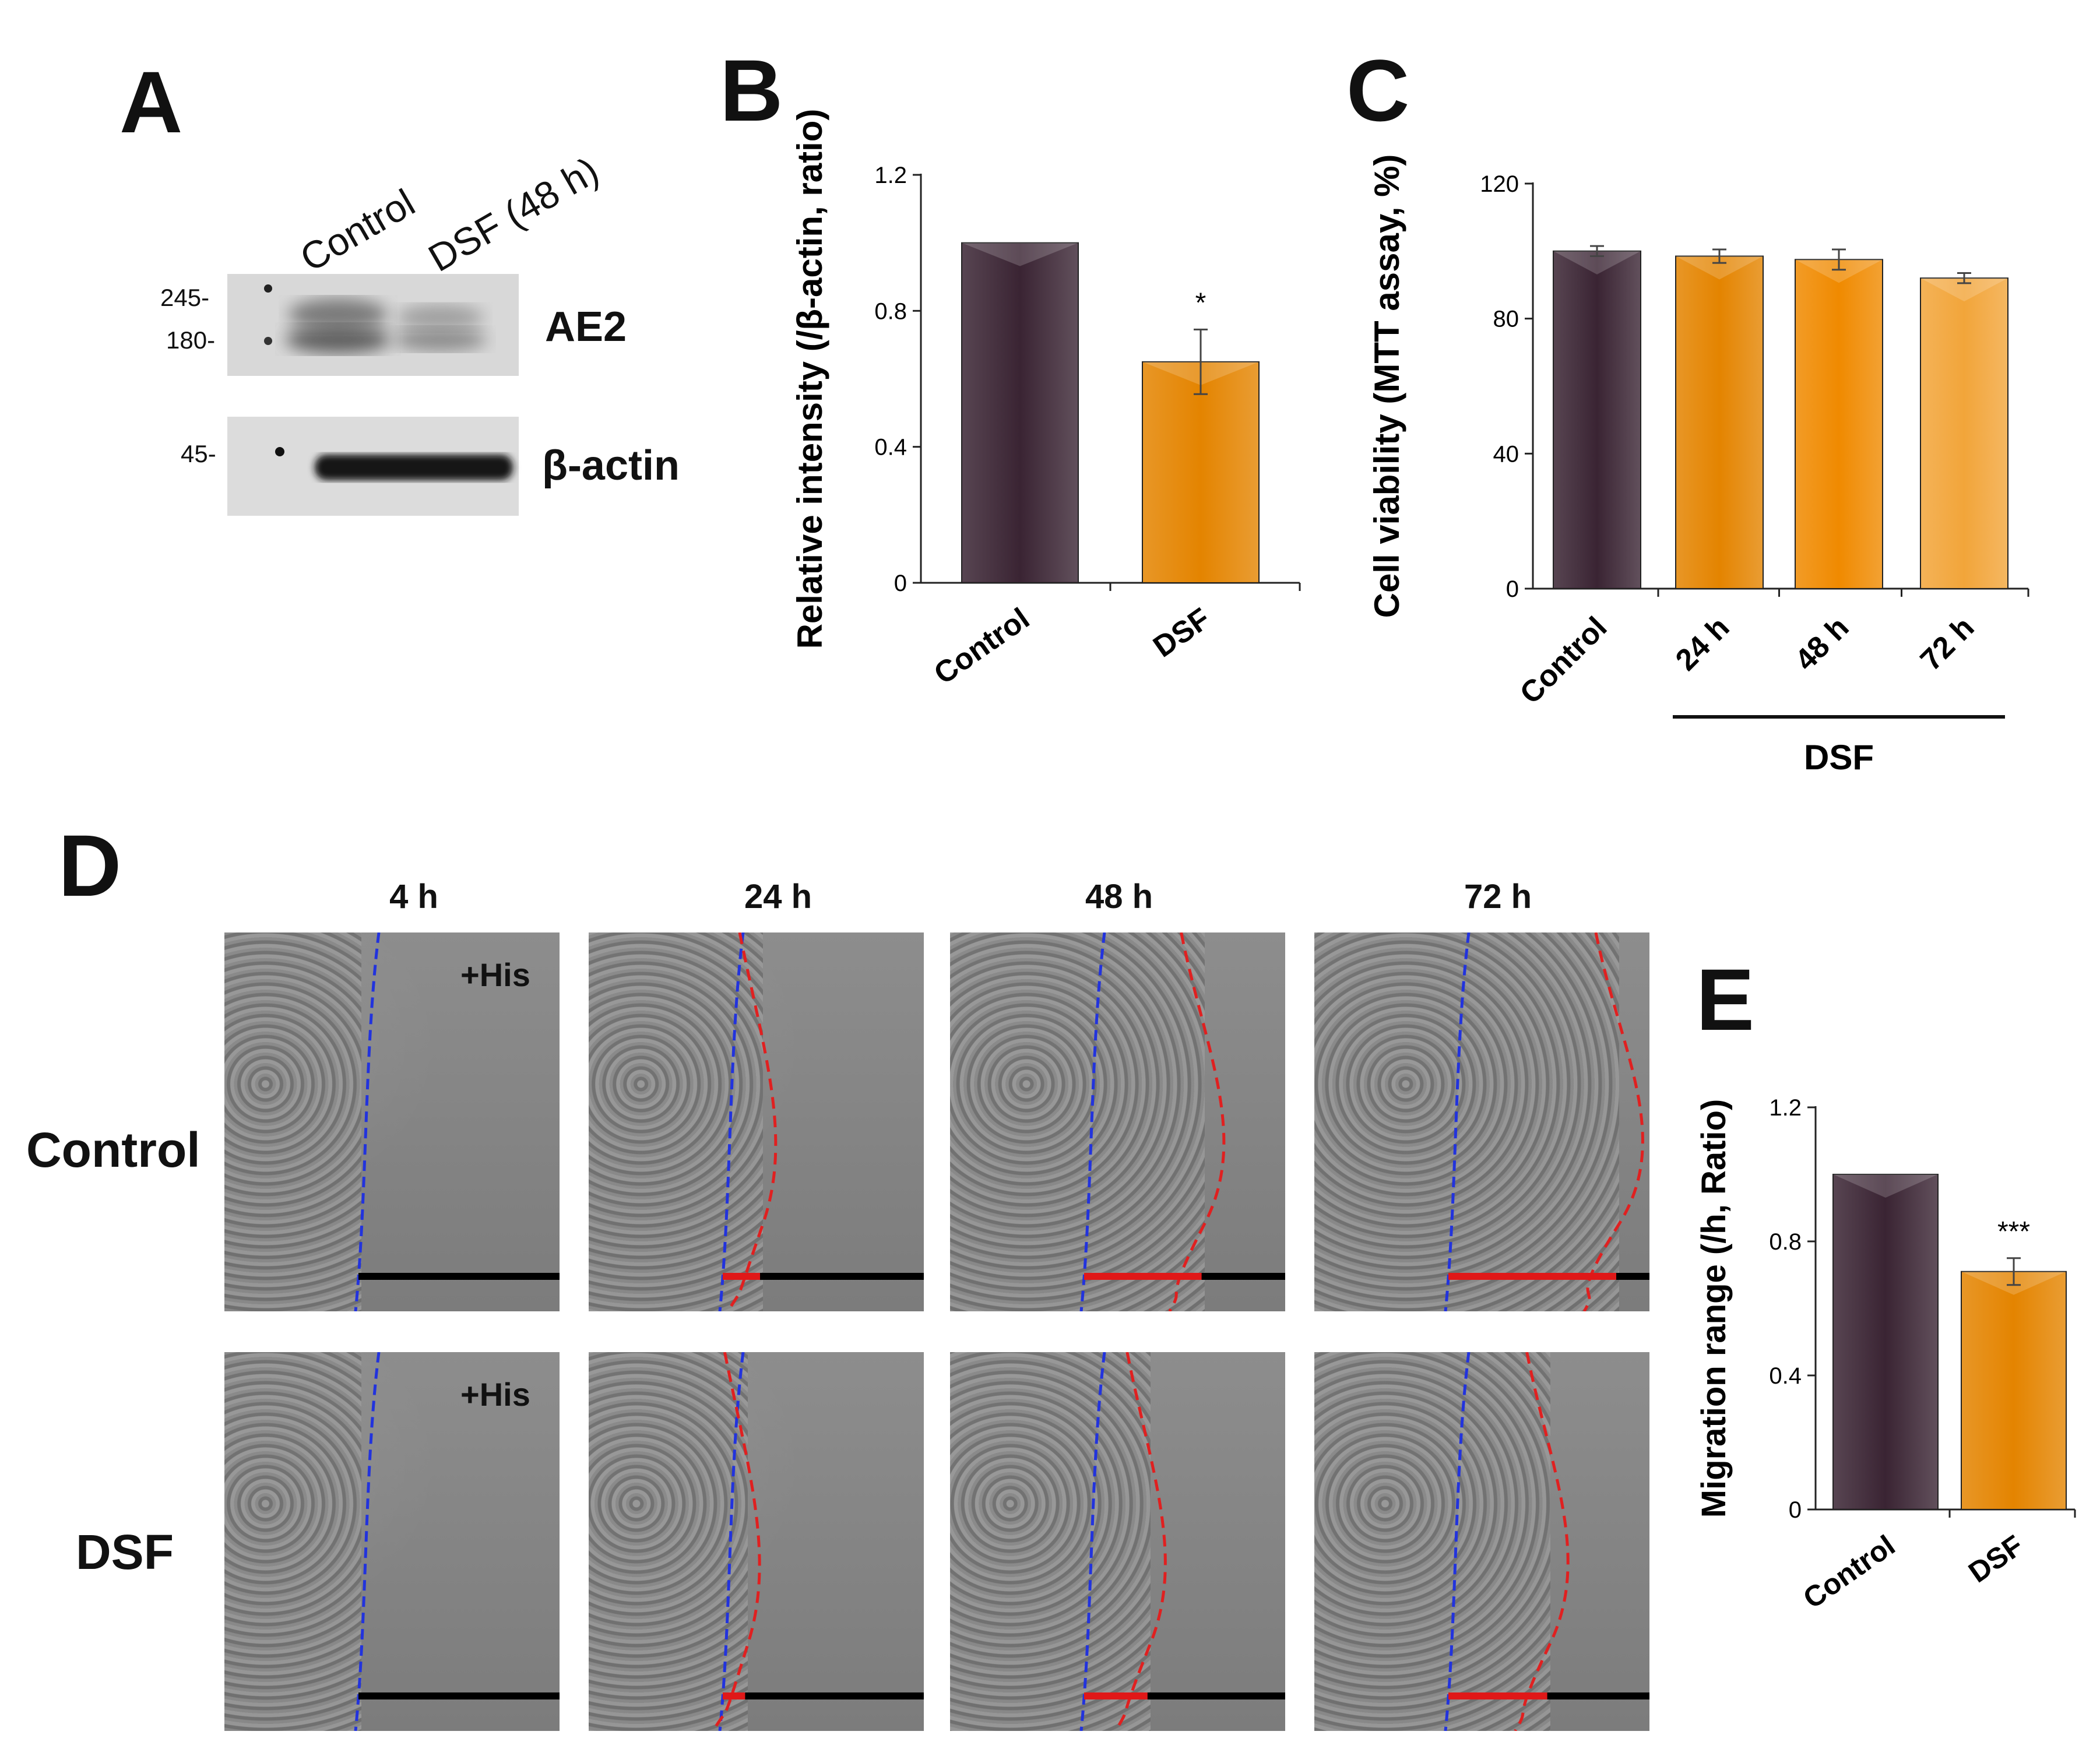 The height and width of the screenshot is (1763, 2100). Describe the element at coordinates (809, 379) in the screenshot. I see `y-axis-label: Relative intensity (/β-actin, ratio)` at that location.